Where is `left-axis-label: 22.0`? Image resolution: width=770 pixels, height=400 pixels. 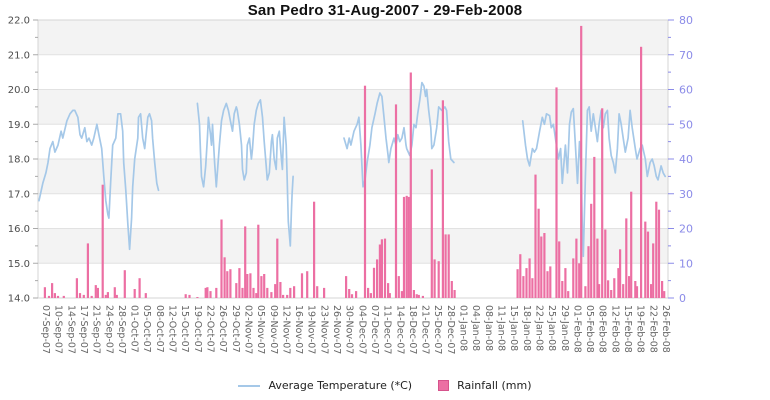
left-axis-label: 22.0 is located at coordinates (19, 21).